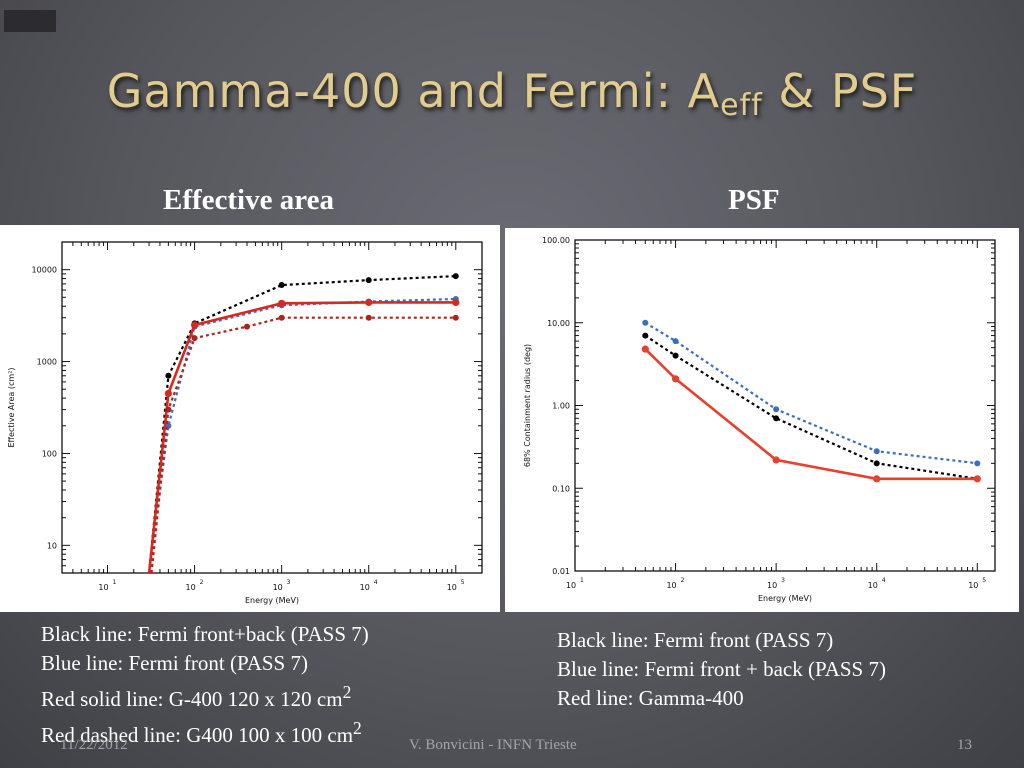 The image size is (1024, 768). Describe the element at coordinates (49, 453) in the screenshot. I see `y-tick-label: 100` at that location.